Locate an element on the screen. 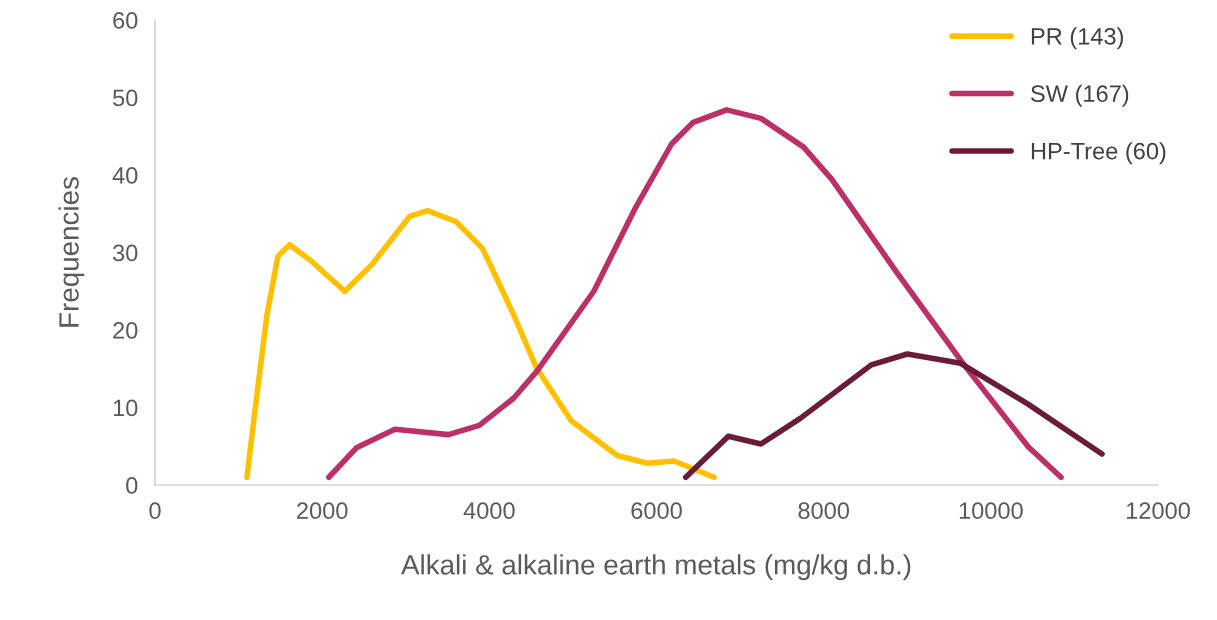 The width and height of the screenshot is (1217, 620). x-tick-label: 8000 is located at coordinates (824, 511).